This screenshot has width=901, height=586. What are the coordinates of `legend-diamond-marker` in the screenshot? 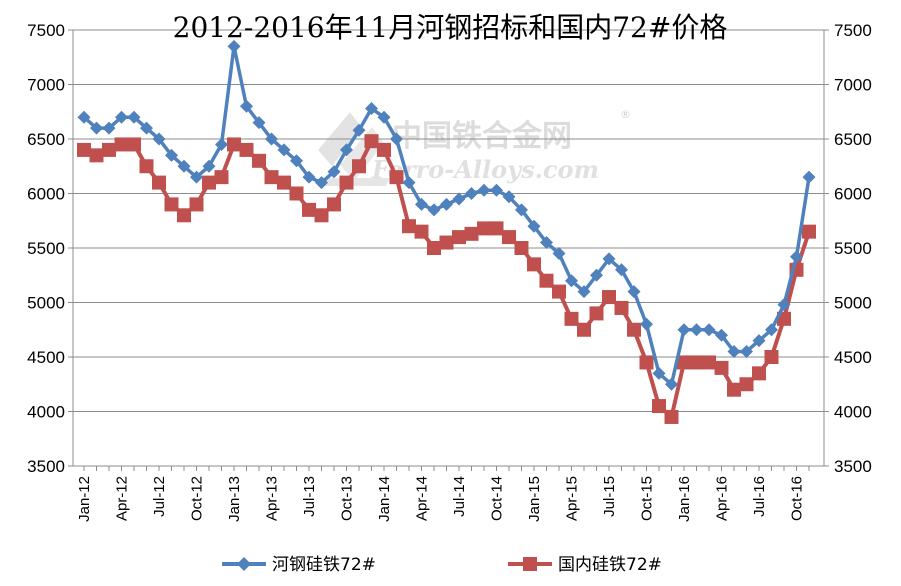 It's located at (244, 564).